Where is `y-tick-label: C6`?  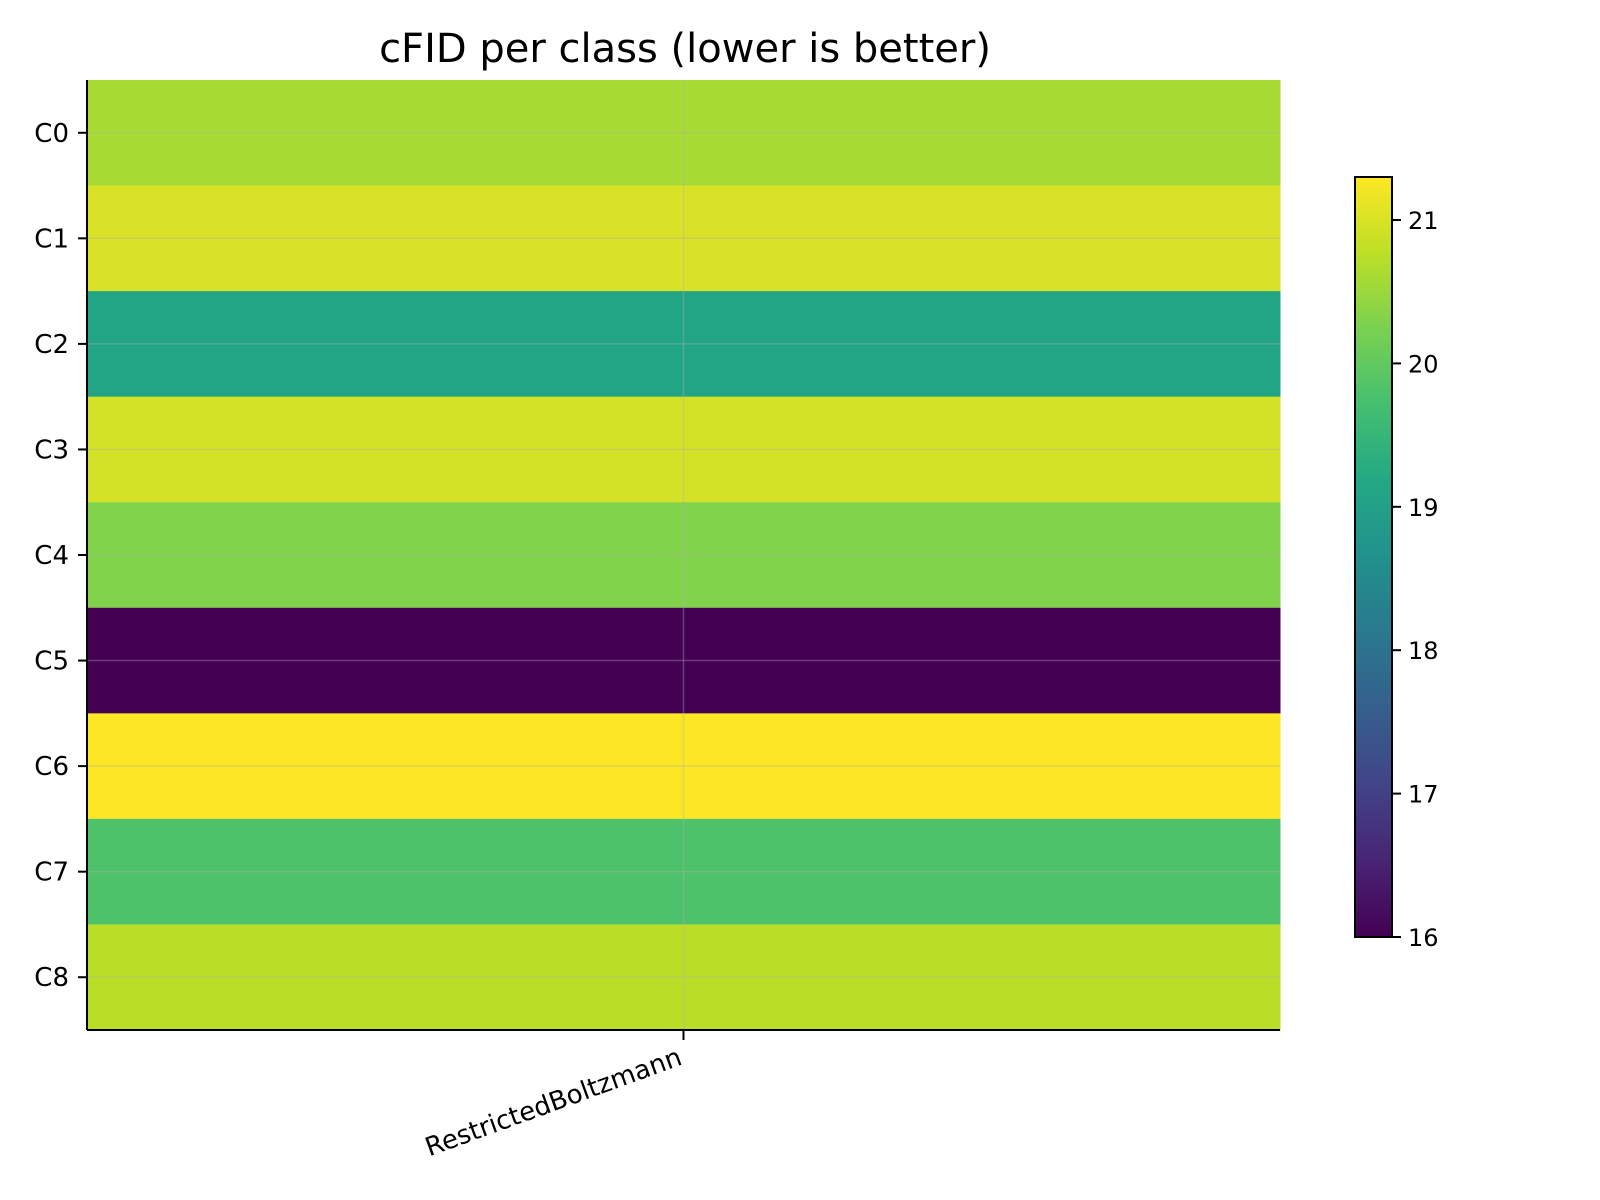
y-tick-label: C6 is located at coordinates (51, 767).